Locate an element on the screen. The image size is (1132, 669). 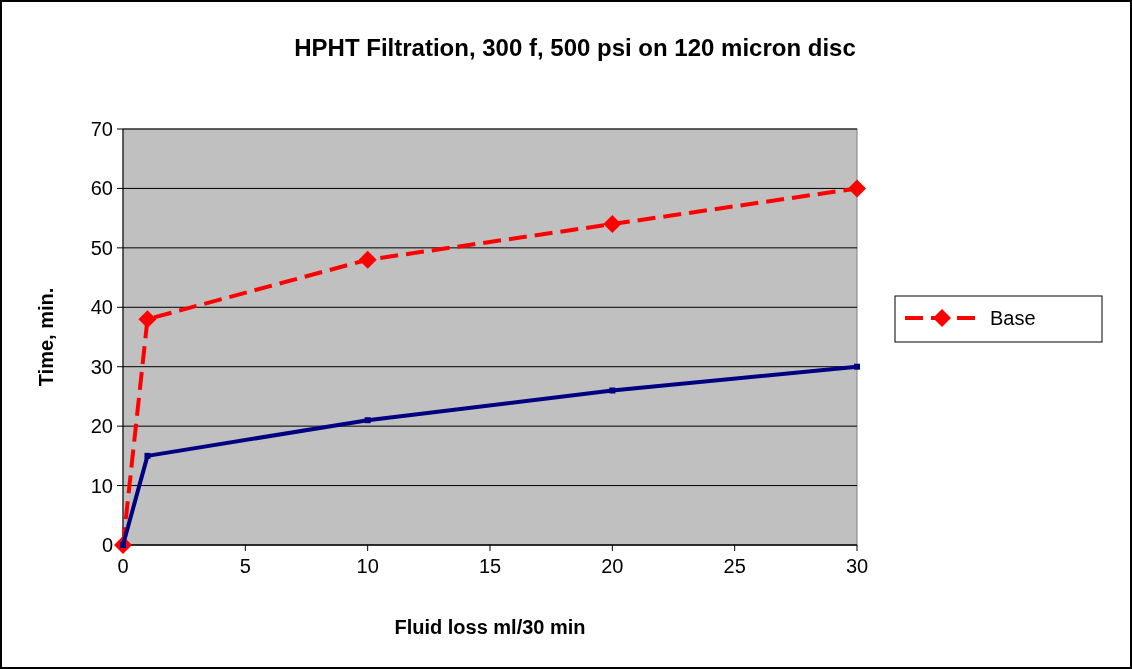
y-axis-title: Time, min. is located at coordinates (46, 337).